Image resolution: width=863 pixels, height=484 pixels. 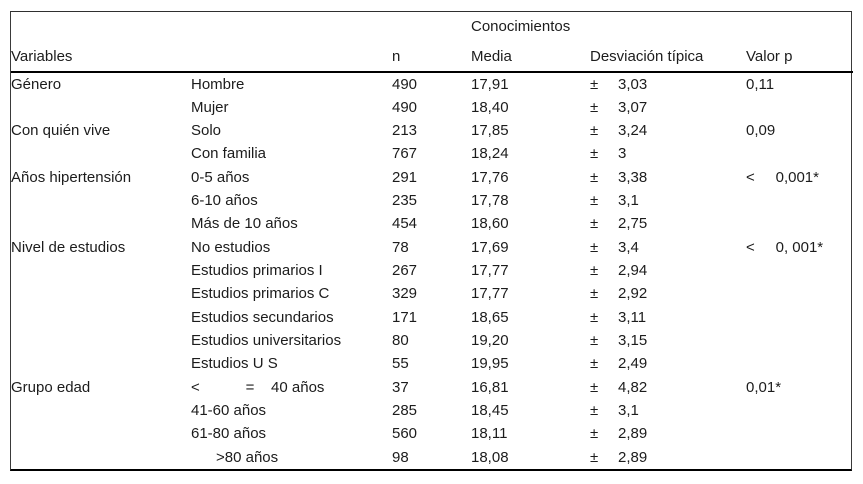 I want to click on row-sd: ±3,4, so click(x=668, y=246).